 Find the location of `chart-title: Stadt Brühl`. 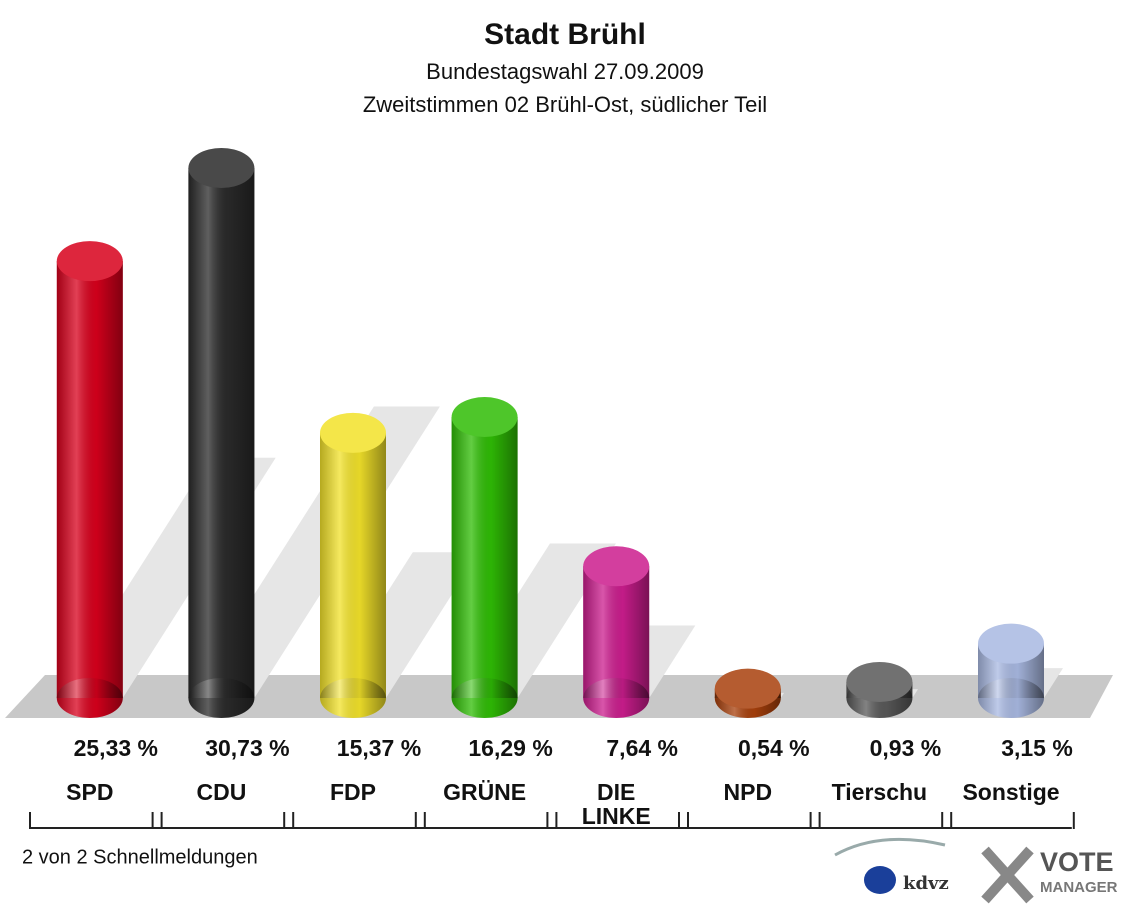

chart-title: Stadt Brühl is located at coordinates (565, 34).